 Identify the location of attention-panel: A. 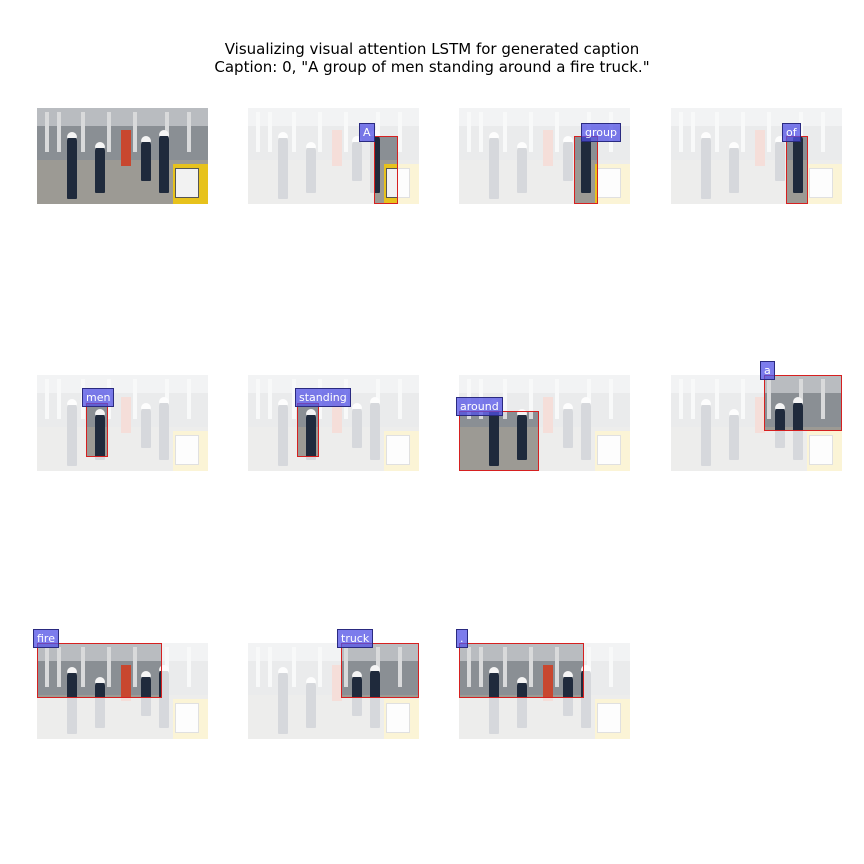
(333, 156).